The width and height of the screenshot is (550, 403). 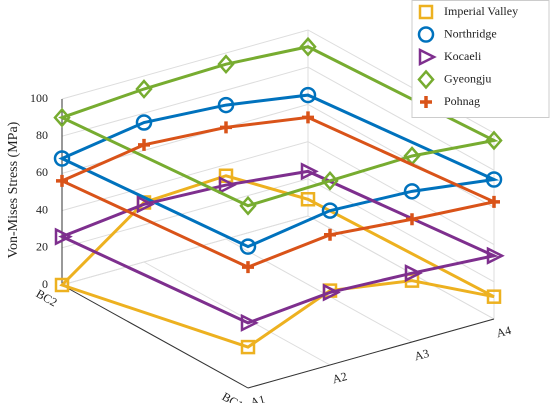 I want to click on legend-label: Northridge, so click(x=470, y=33).